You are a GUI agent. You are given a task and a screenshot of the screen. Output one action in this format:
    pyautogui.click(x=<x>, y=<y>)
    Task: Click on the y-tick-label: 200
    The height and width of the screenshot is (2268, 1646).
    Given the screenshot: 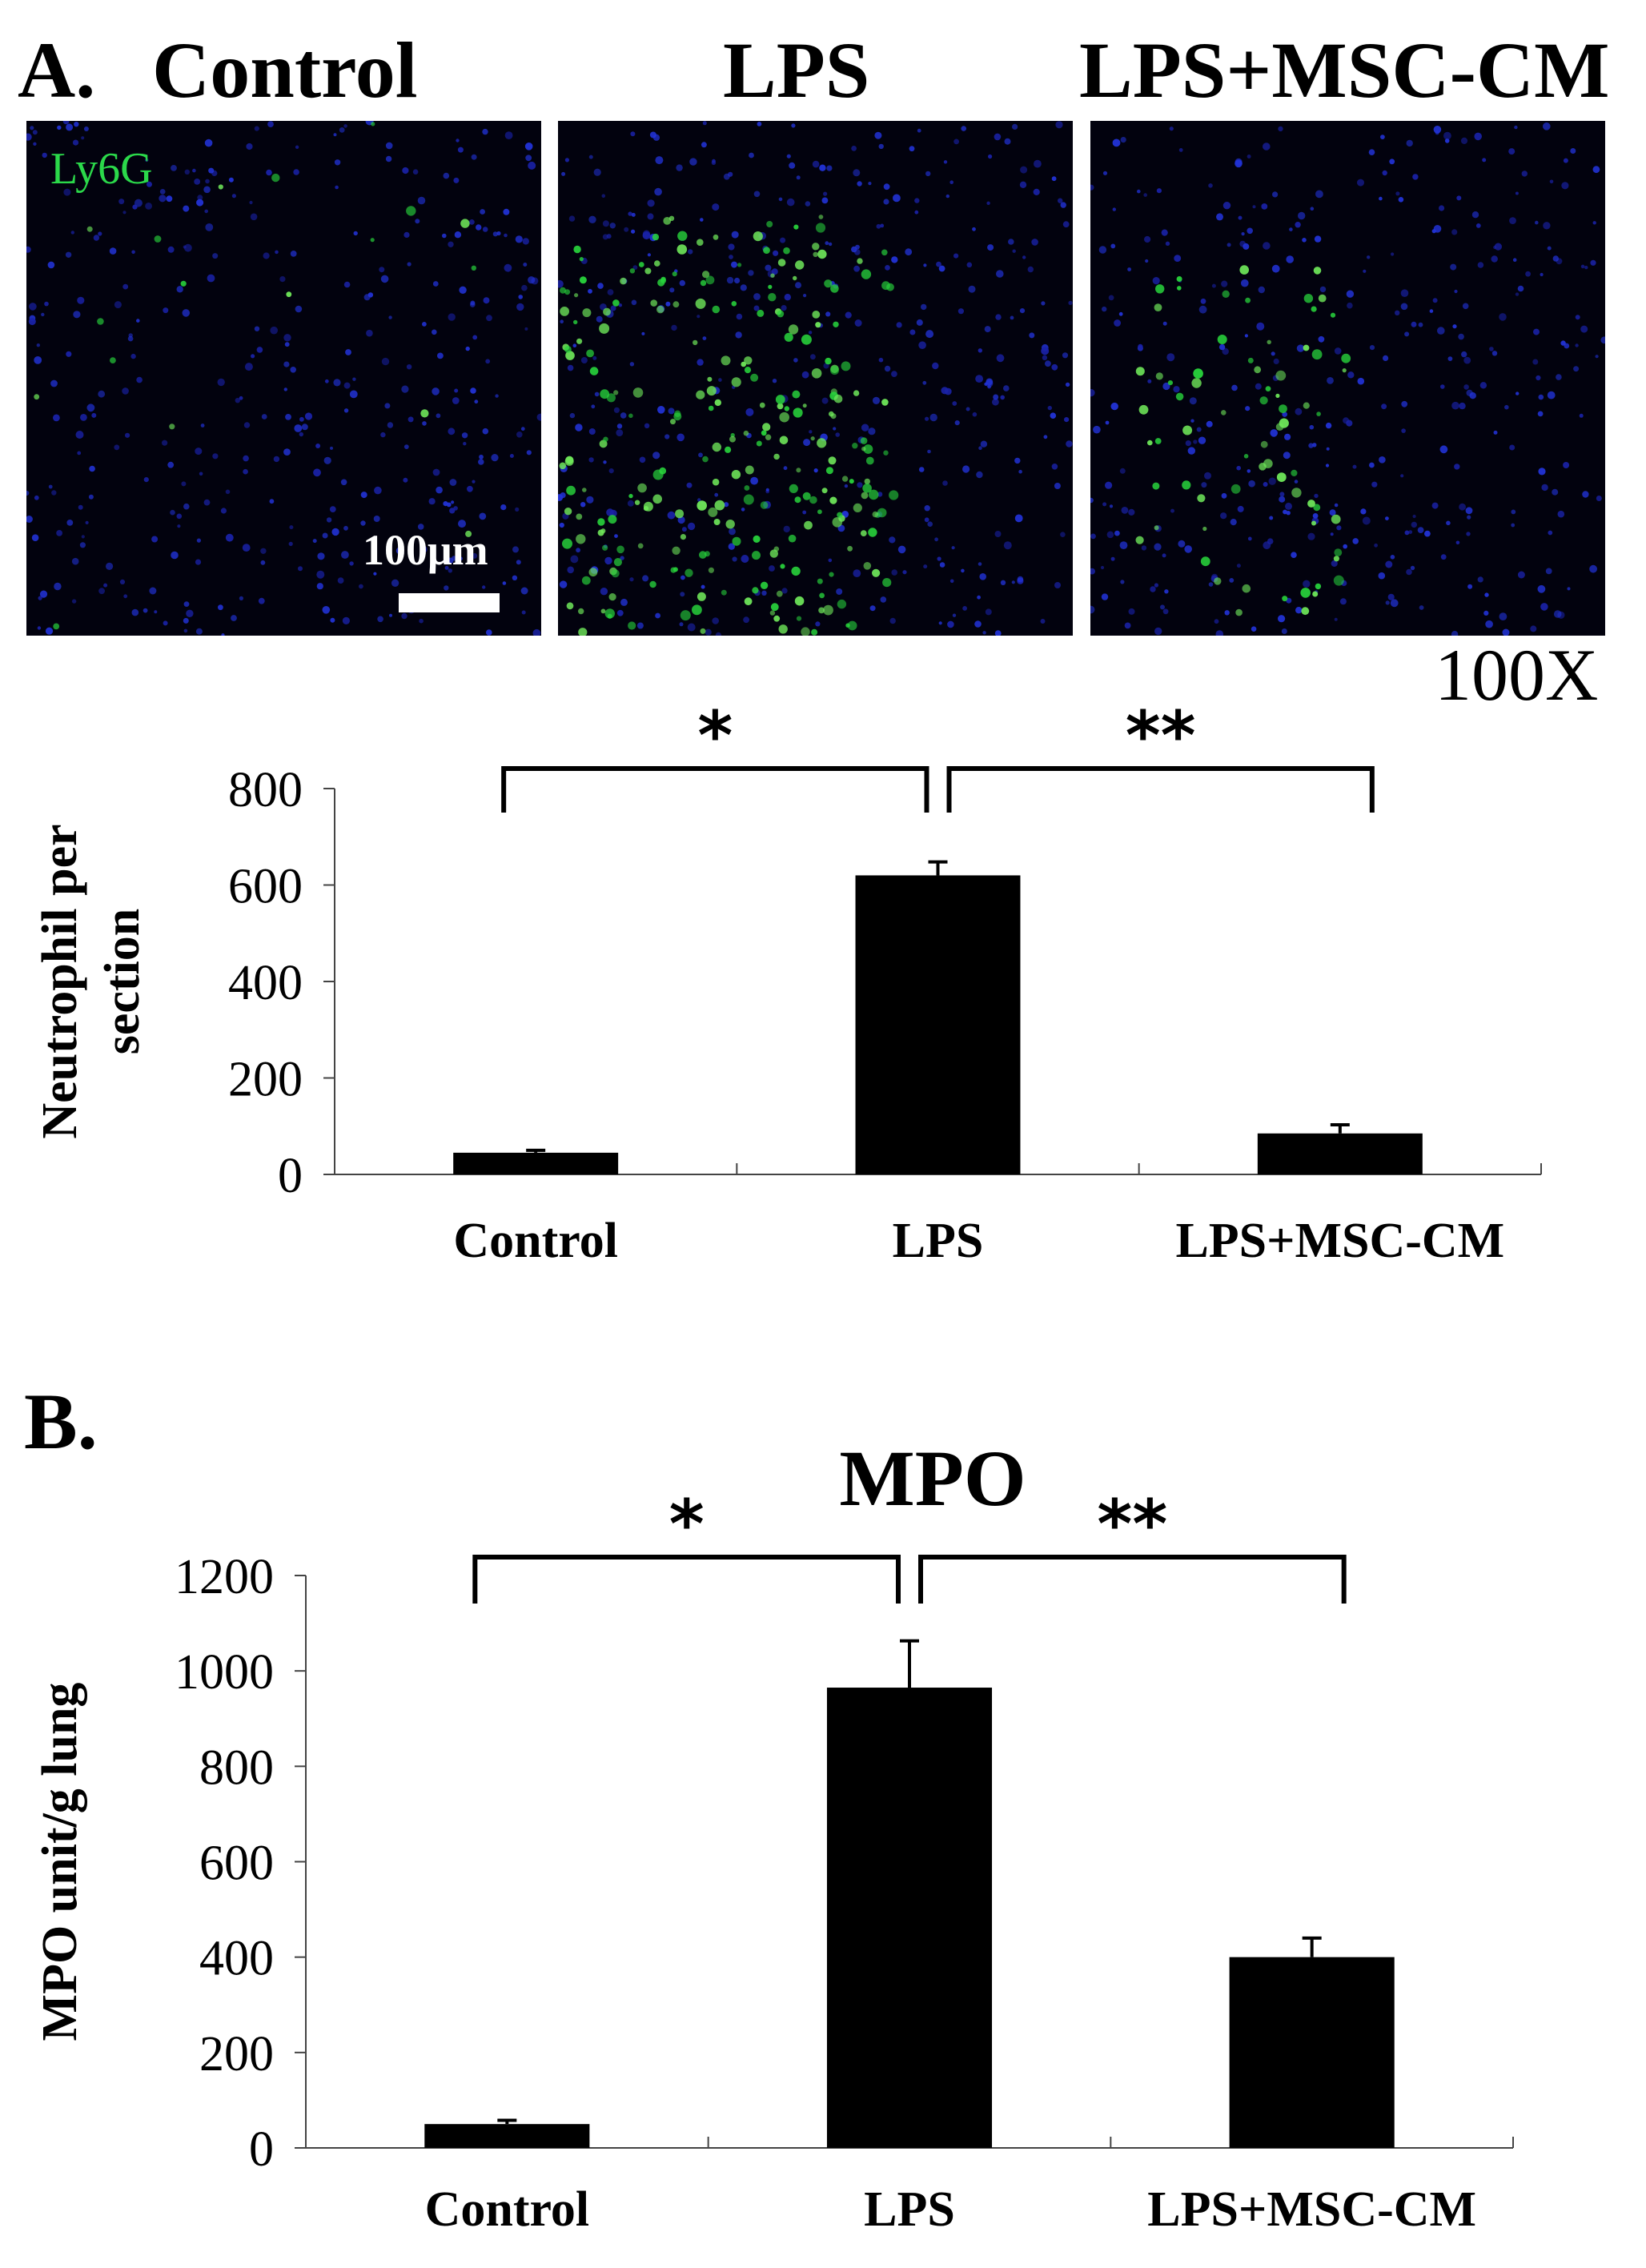 What is the action you would take?
    pyautogui.click(x=237, y=2054)
    